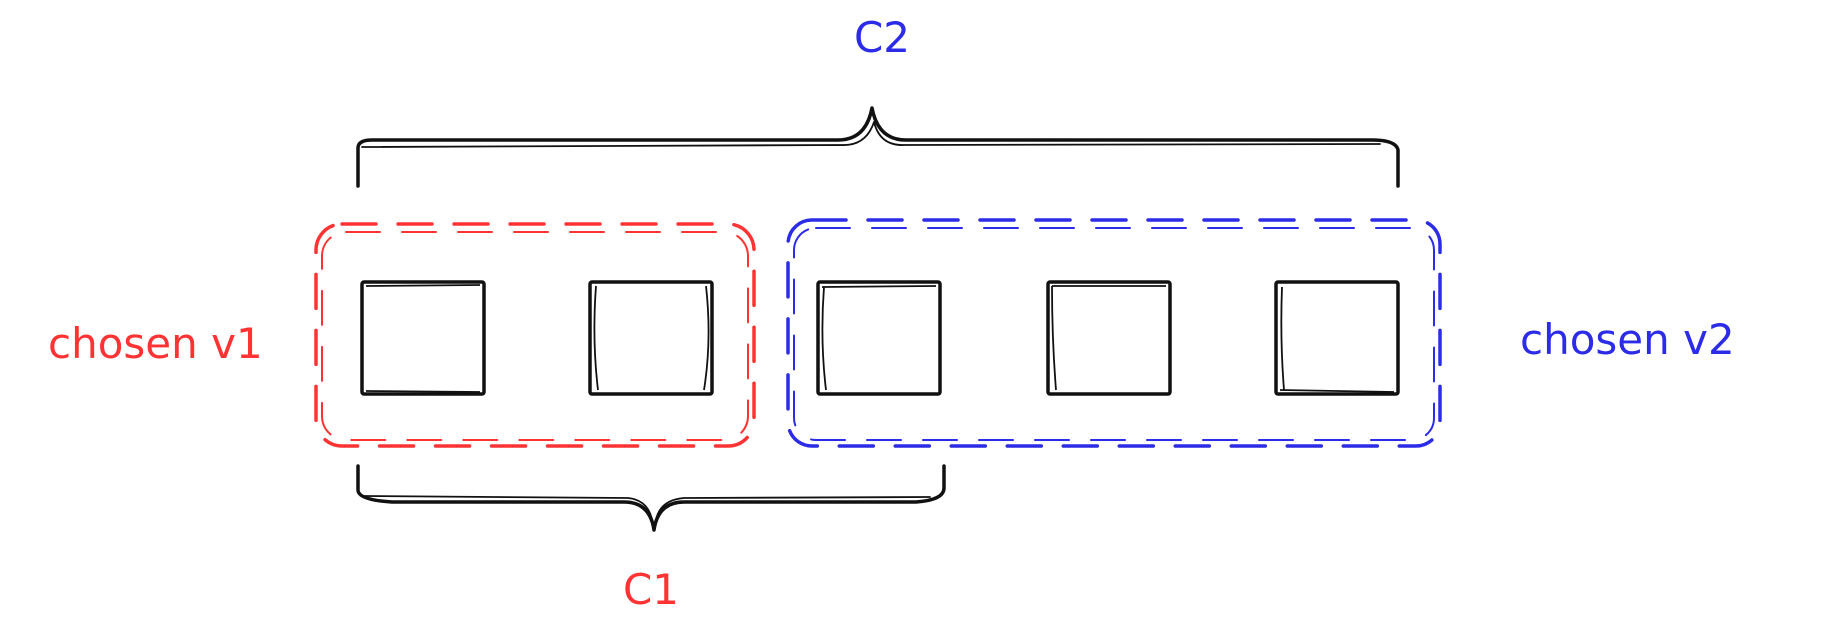 This screenshot has height=640, width=1828. Describe the element at coordinates (878, 147) in the screenshot. I see `brace-c2` at that location.